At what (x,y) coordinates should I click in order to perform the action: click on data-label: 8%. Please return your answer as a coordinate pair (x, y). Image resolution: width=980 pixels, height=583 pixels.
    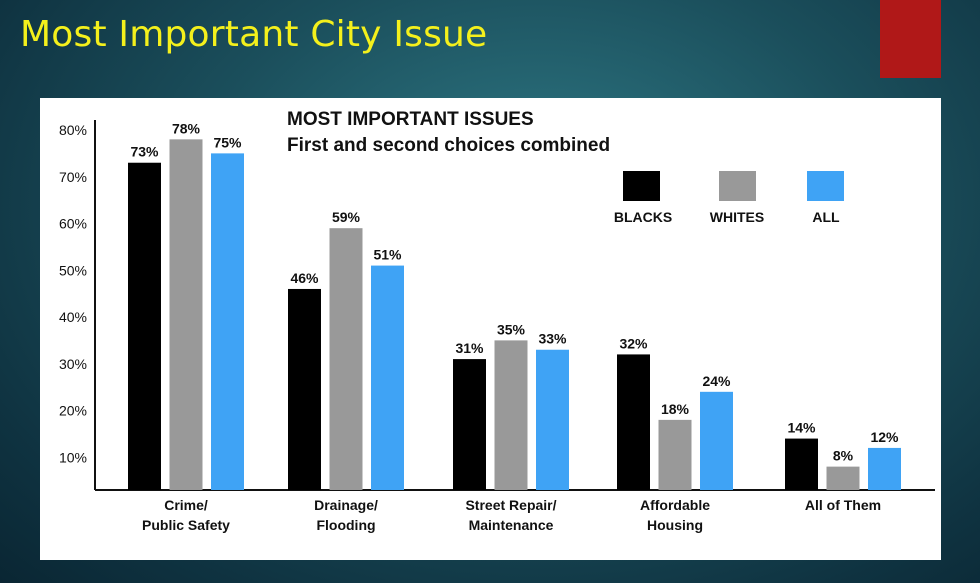
    Looking at the image, I should click on (843, 456).